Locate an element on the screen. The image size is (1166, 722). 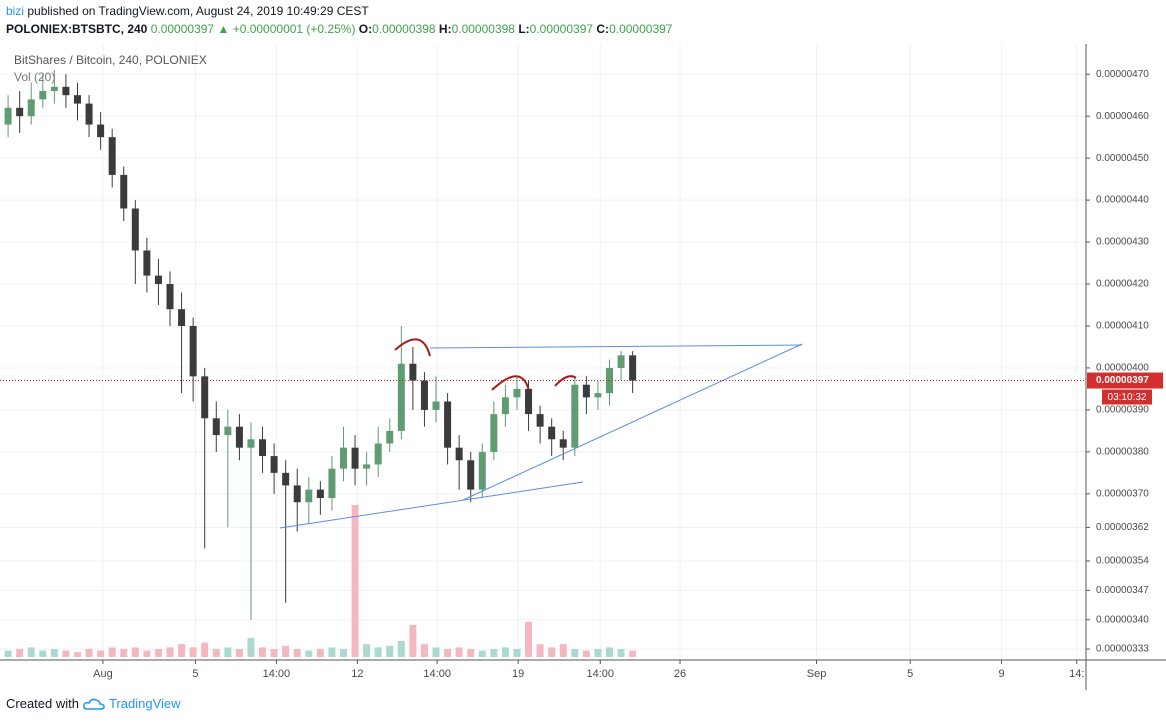
y-tick-label: 0.00000420 is located at coordinates (1122, 284).